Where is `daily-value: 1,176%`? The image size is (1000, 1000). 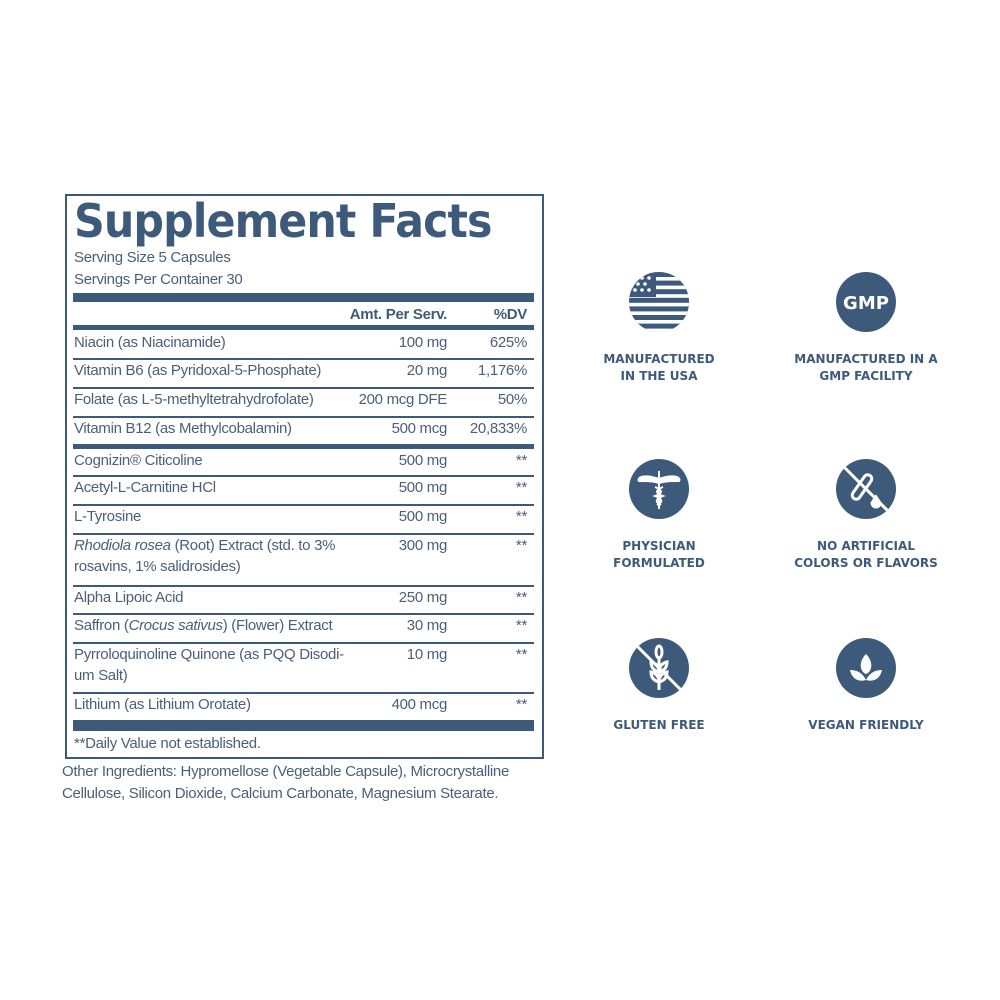 daily-value: 1,176% is located at coordinates (502, 370).